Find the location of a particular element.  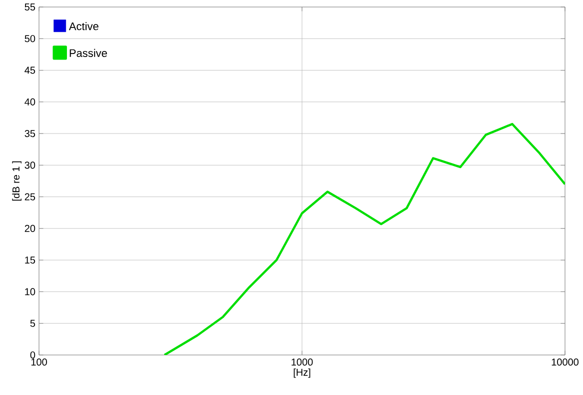

x-tick-label: 100 is located at coordinates (39, 362).